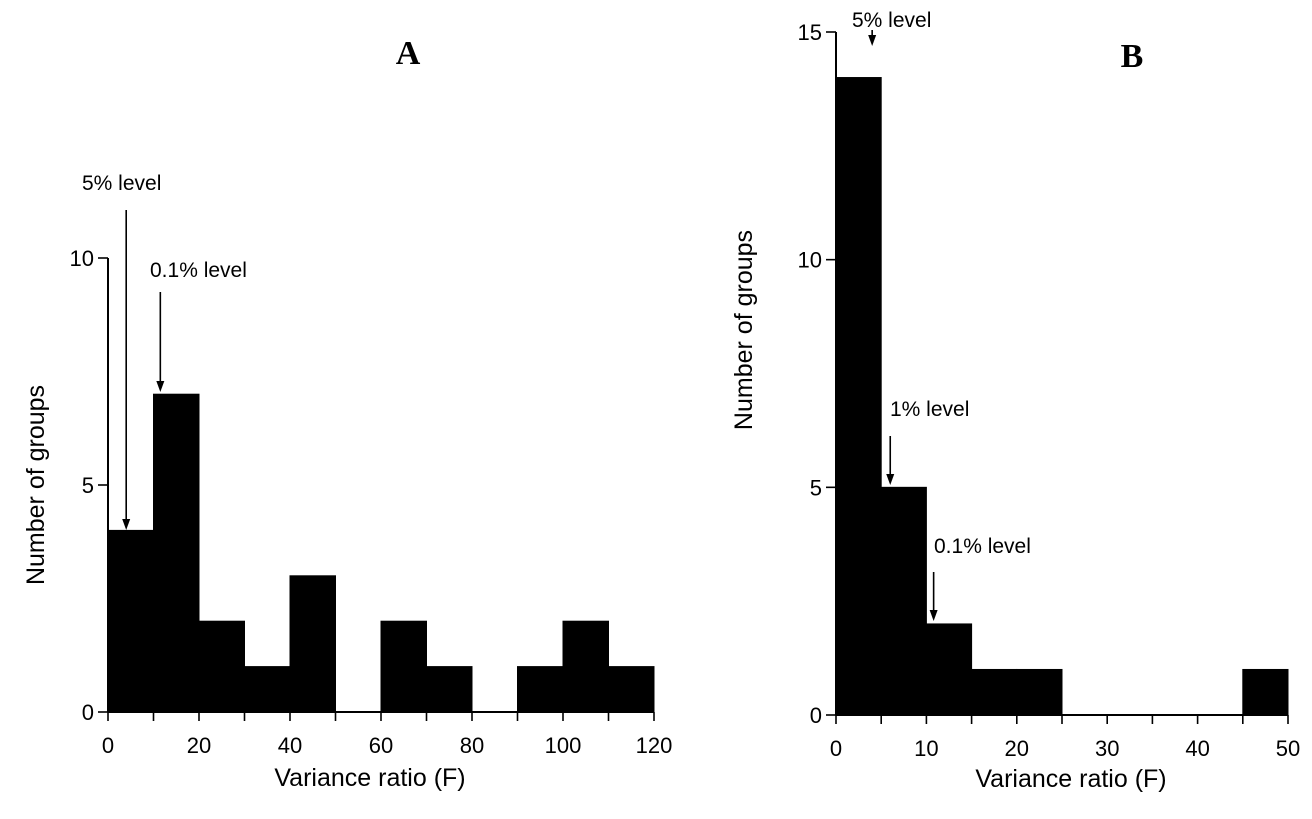 This screenshot has width=1312, height=819. What do you see at coordinates (108, 745) in the screenshot?
I see `a-x-tick-label: 0` at bounding box center [108, 745].